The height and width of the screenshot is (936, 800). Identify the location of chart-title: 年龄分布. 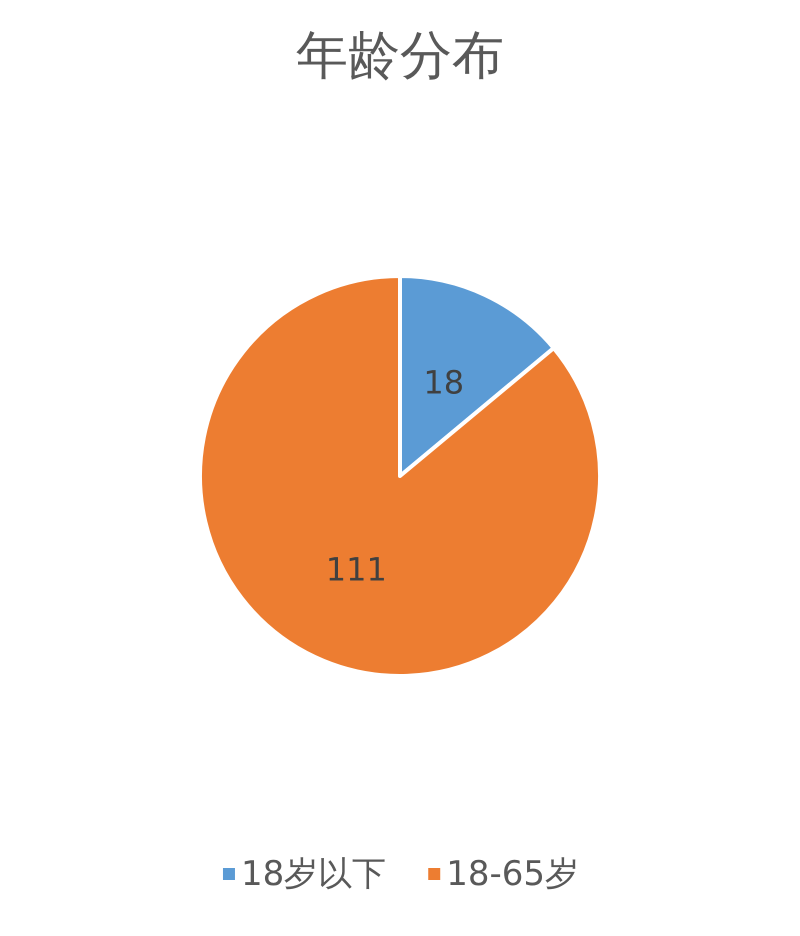
(400, 56).